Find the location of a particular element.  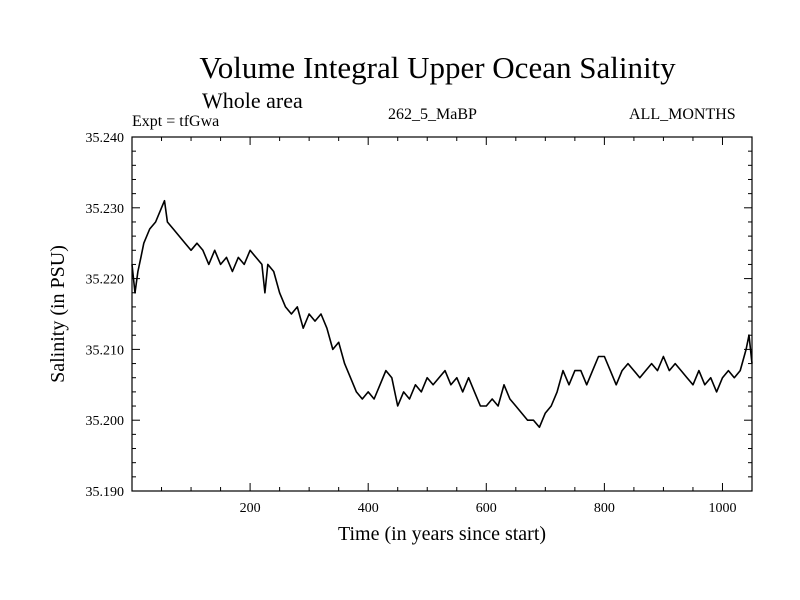

y-tick-label: 35.200 is located at coordinates (105, 421).